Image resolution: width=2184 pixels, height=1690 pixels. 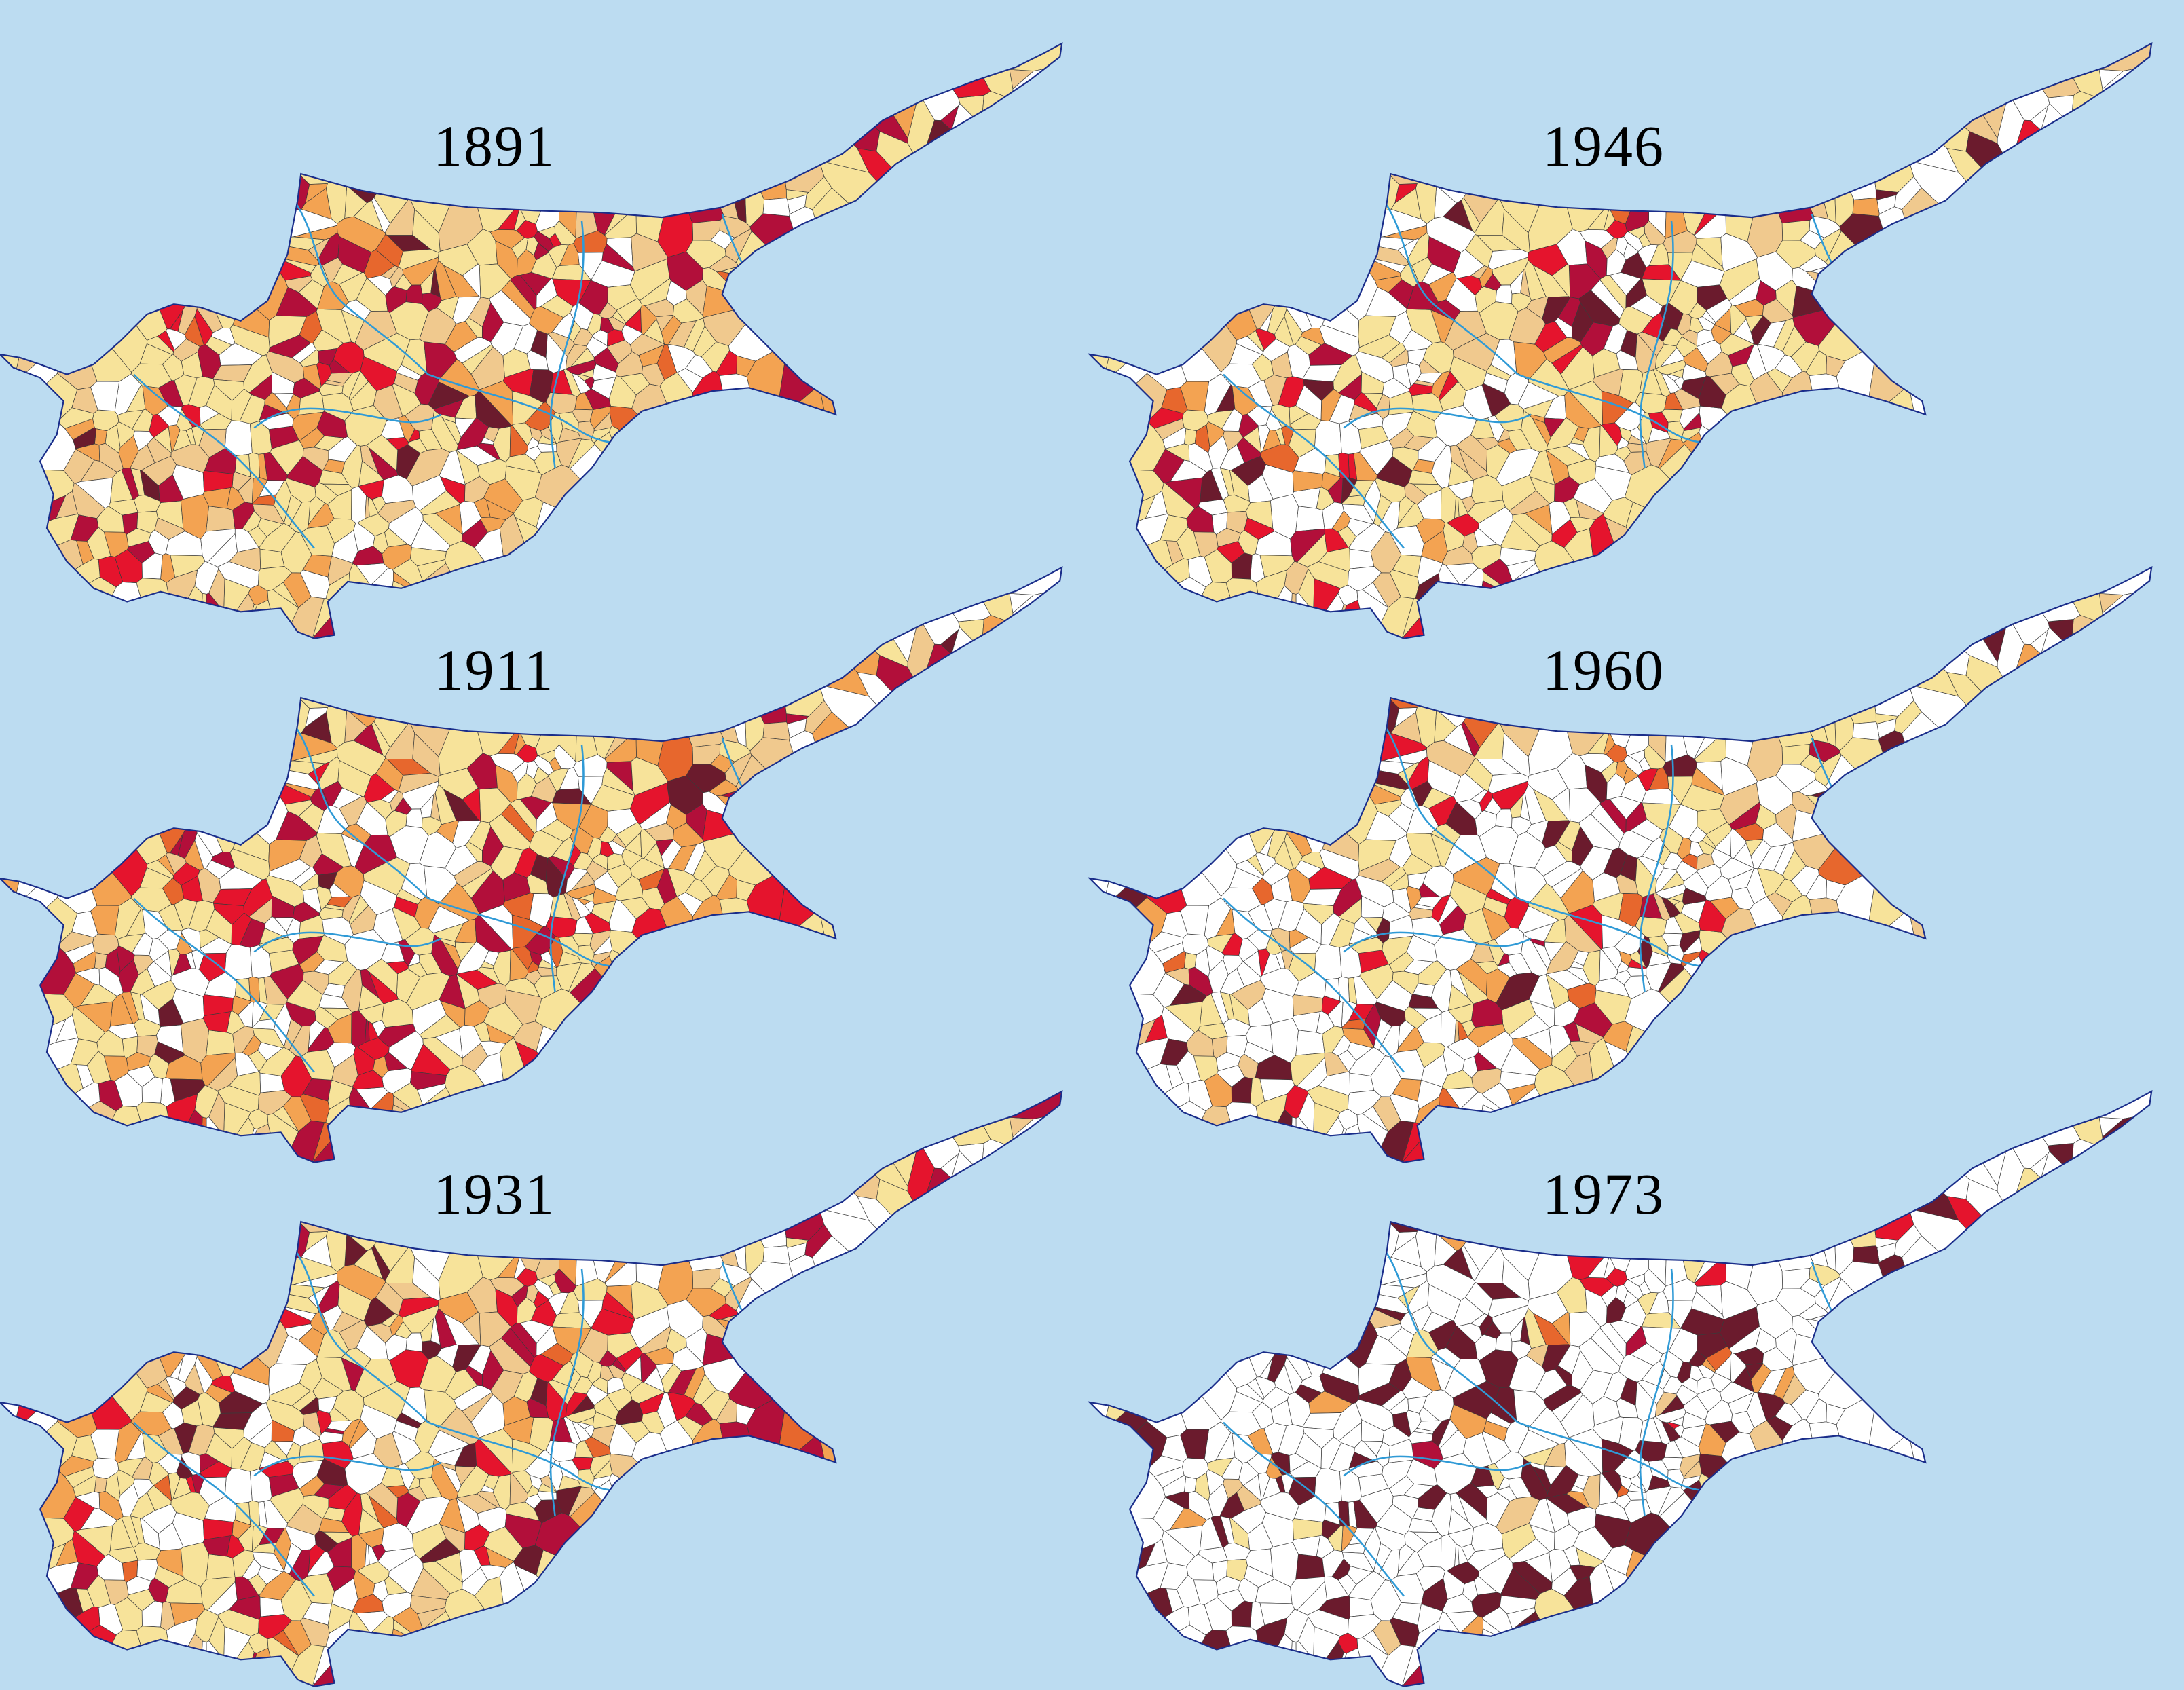 What do you see at coordinates (494, 1193) in the screenshot?
I see `year-label-1931: 1931` at bounding box center [494, 1193].